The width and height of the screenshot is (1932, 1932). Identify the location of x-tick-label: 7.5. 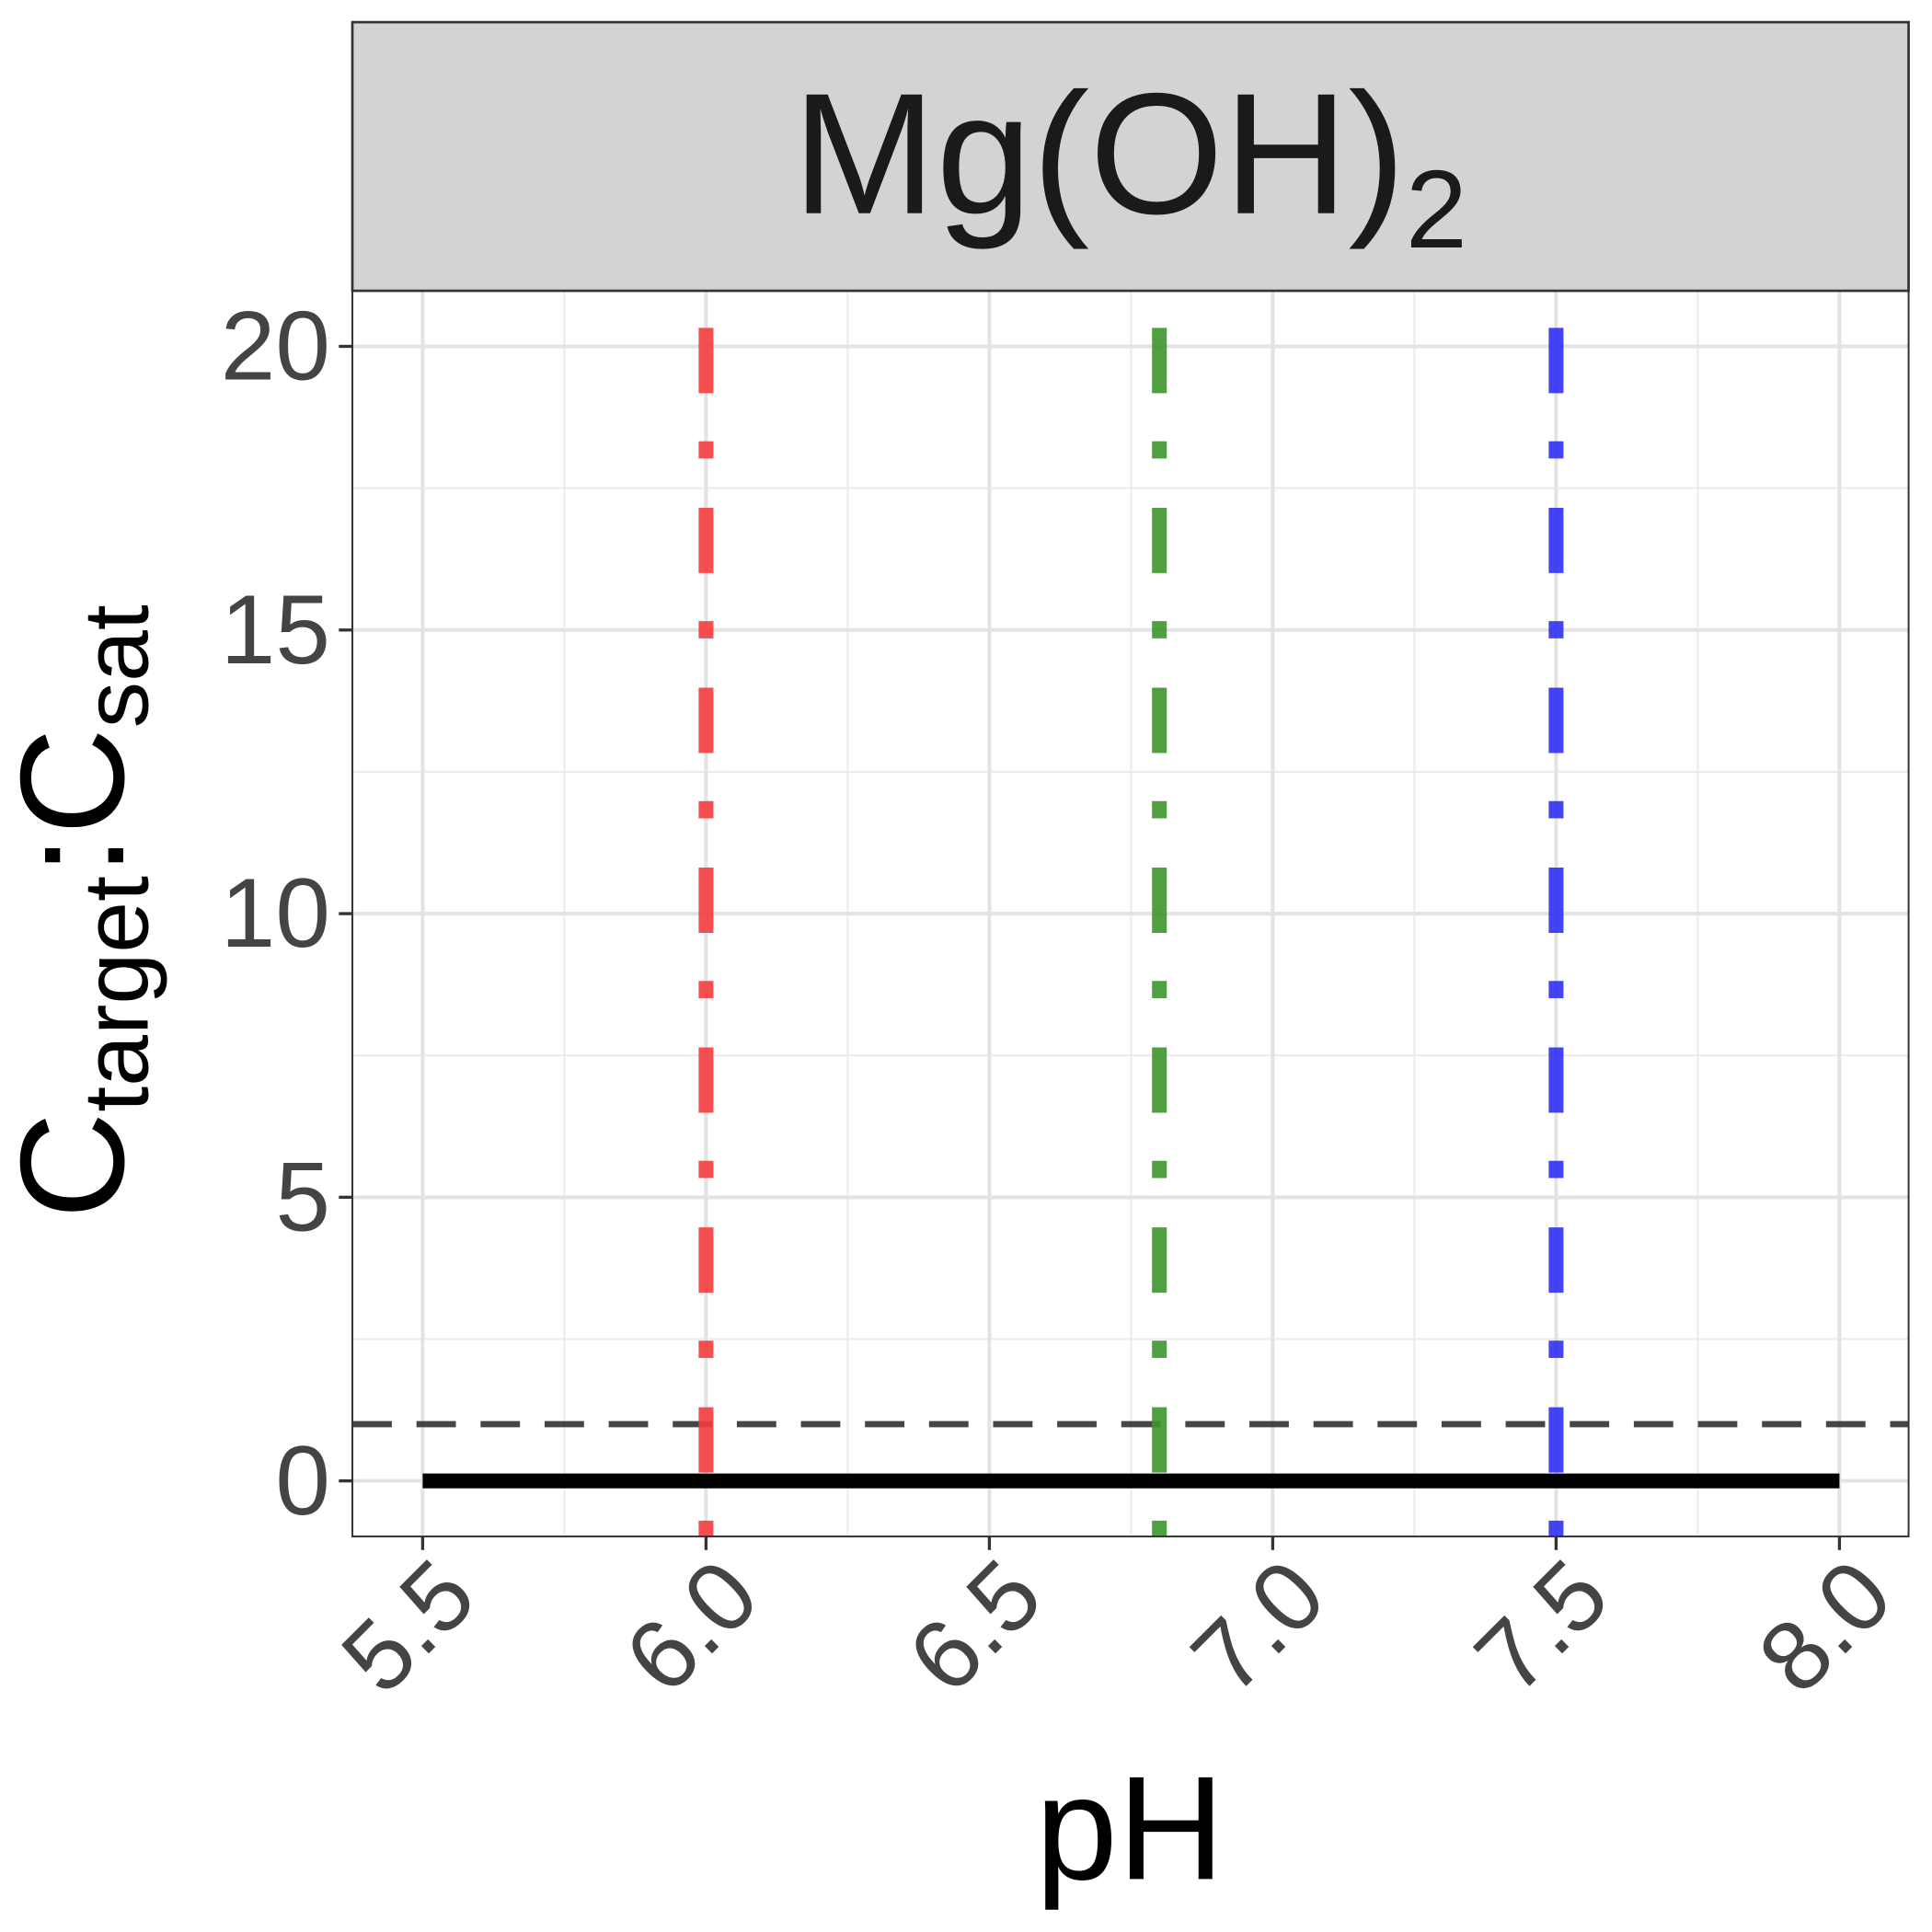
(1541, 1625).